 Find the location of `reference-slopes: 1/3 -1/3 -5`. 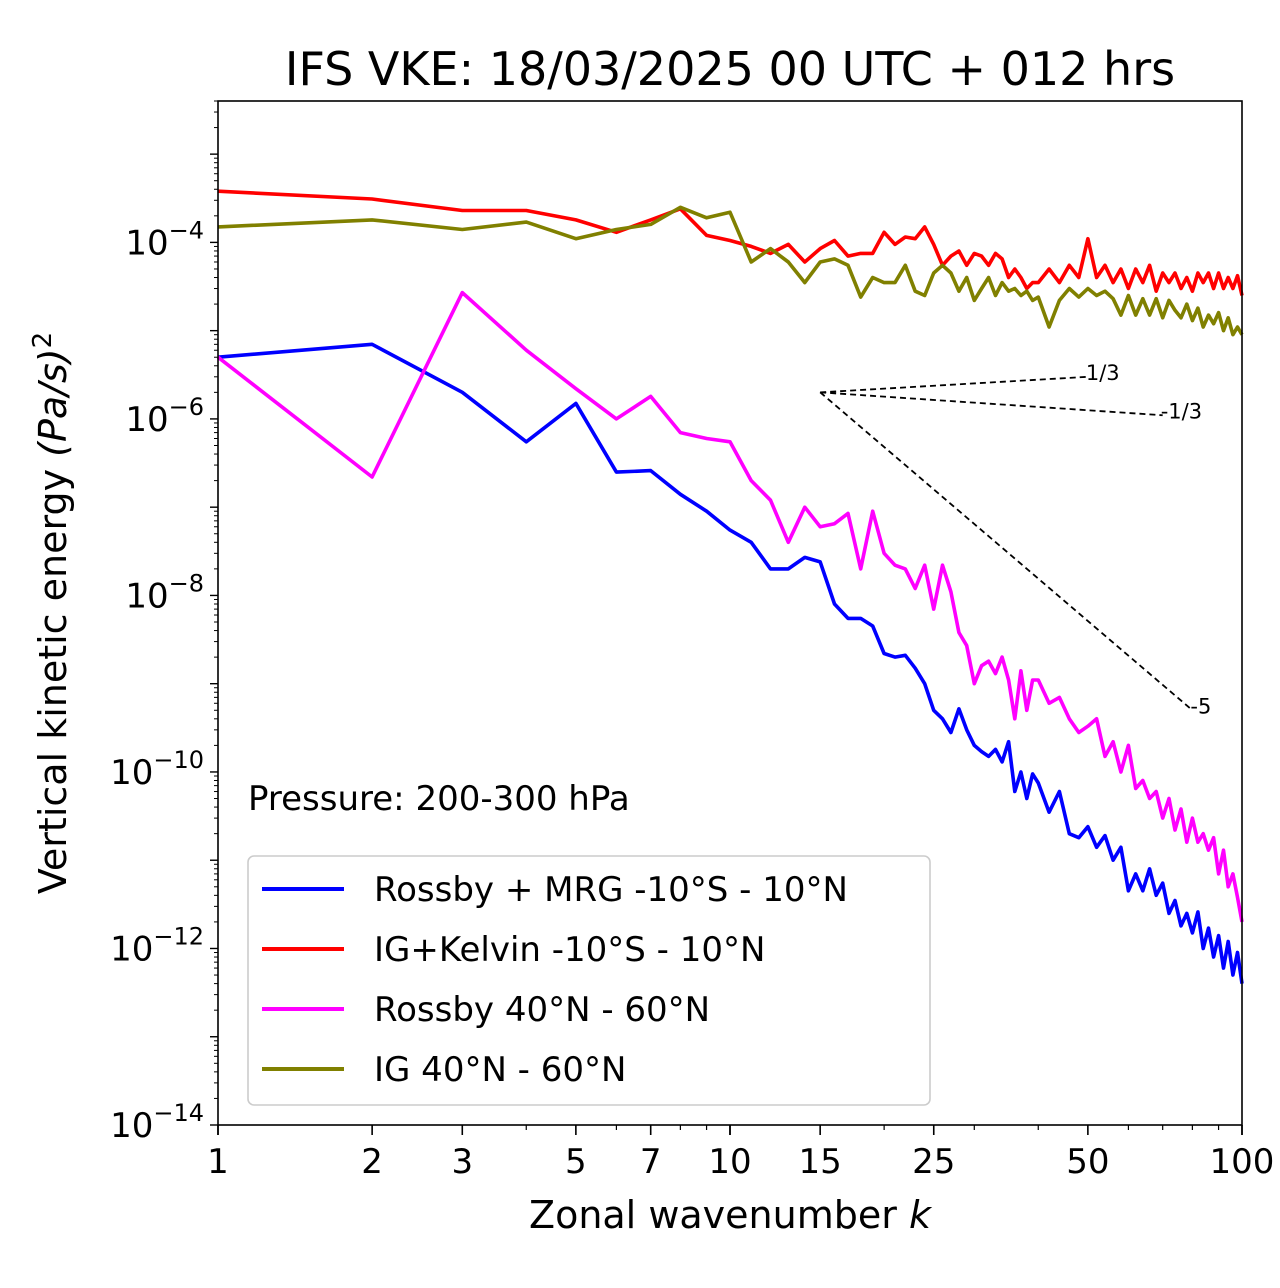

reference-slopes: 1/3 -1/3 -5 is located at coordinates (1015, 539).